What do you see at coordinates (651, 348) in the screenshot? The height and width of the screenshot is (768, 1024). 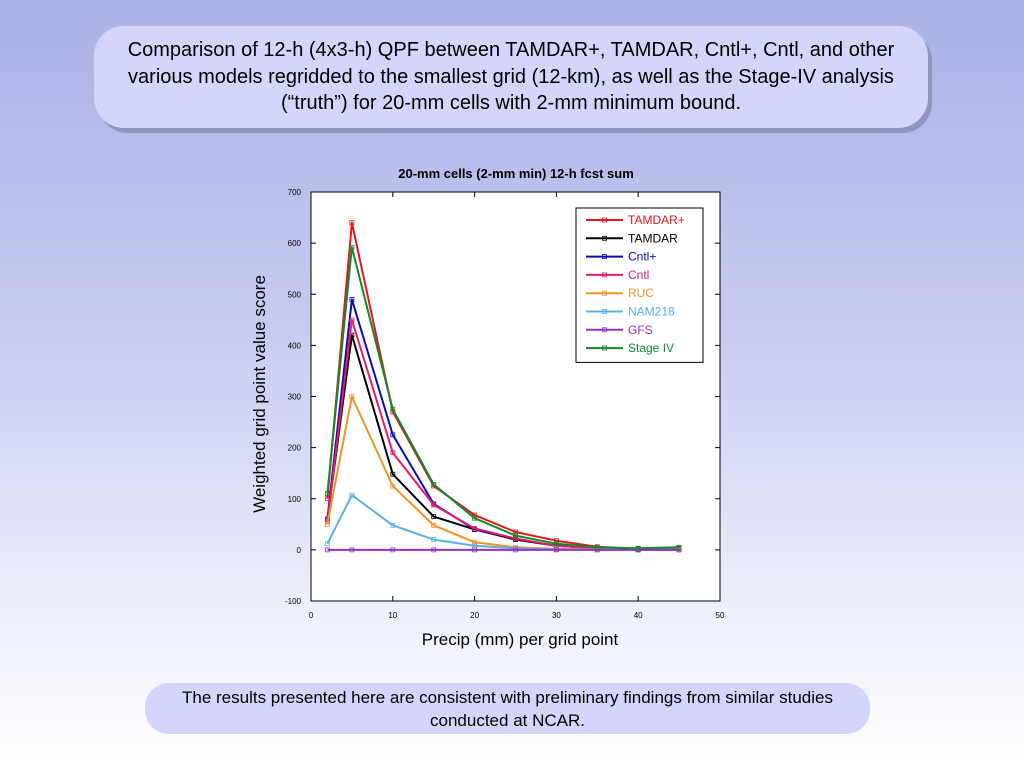 I see `legend-label: Stage IV` at bounding box center [651, 348].